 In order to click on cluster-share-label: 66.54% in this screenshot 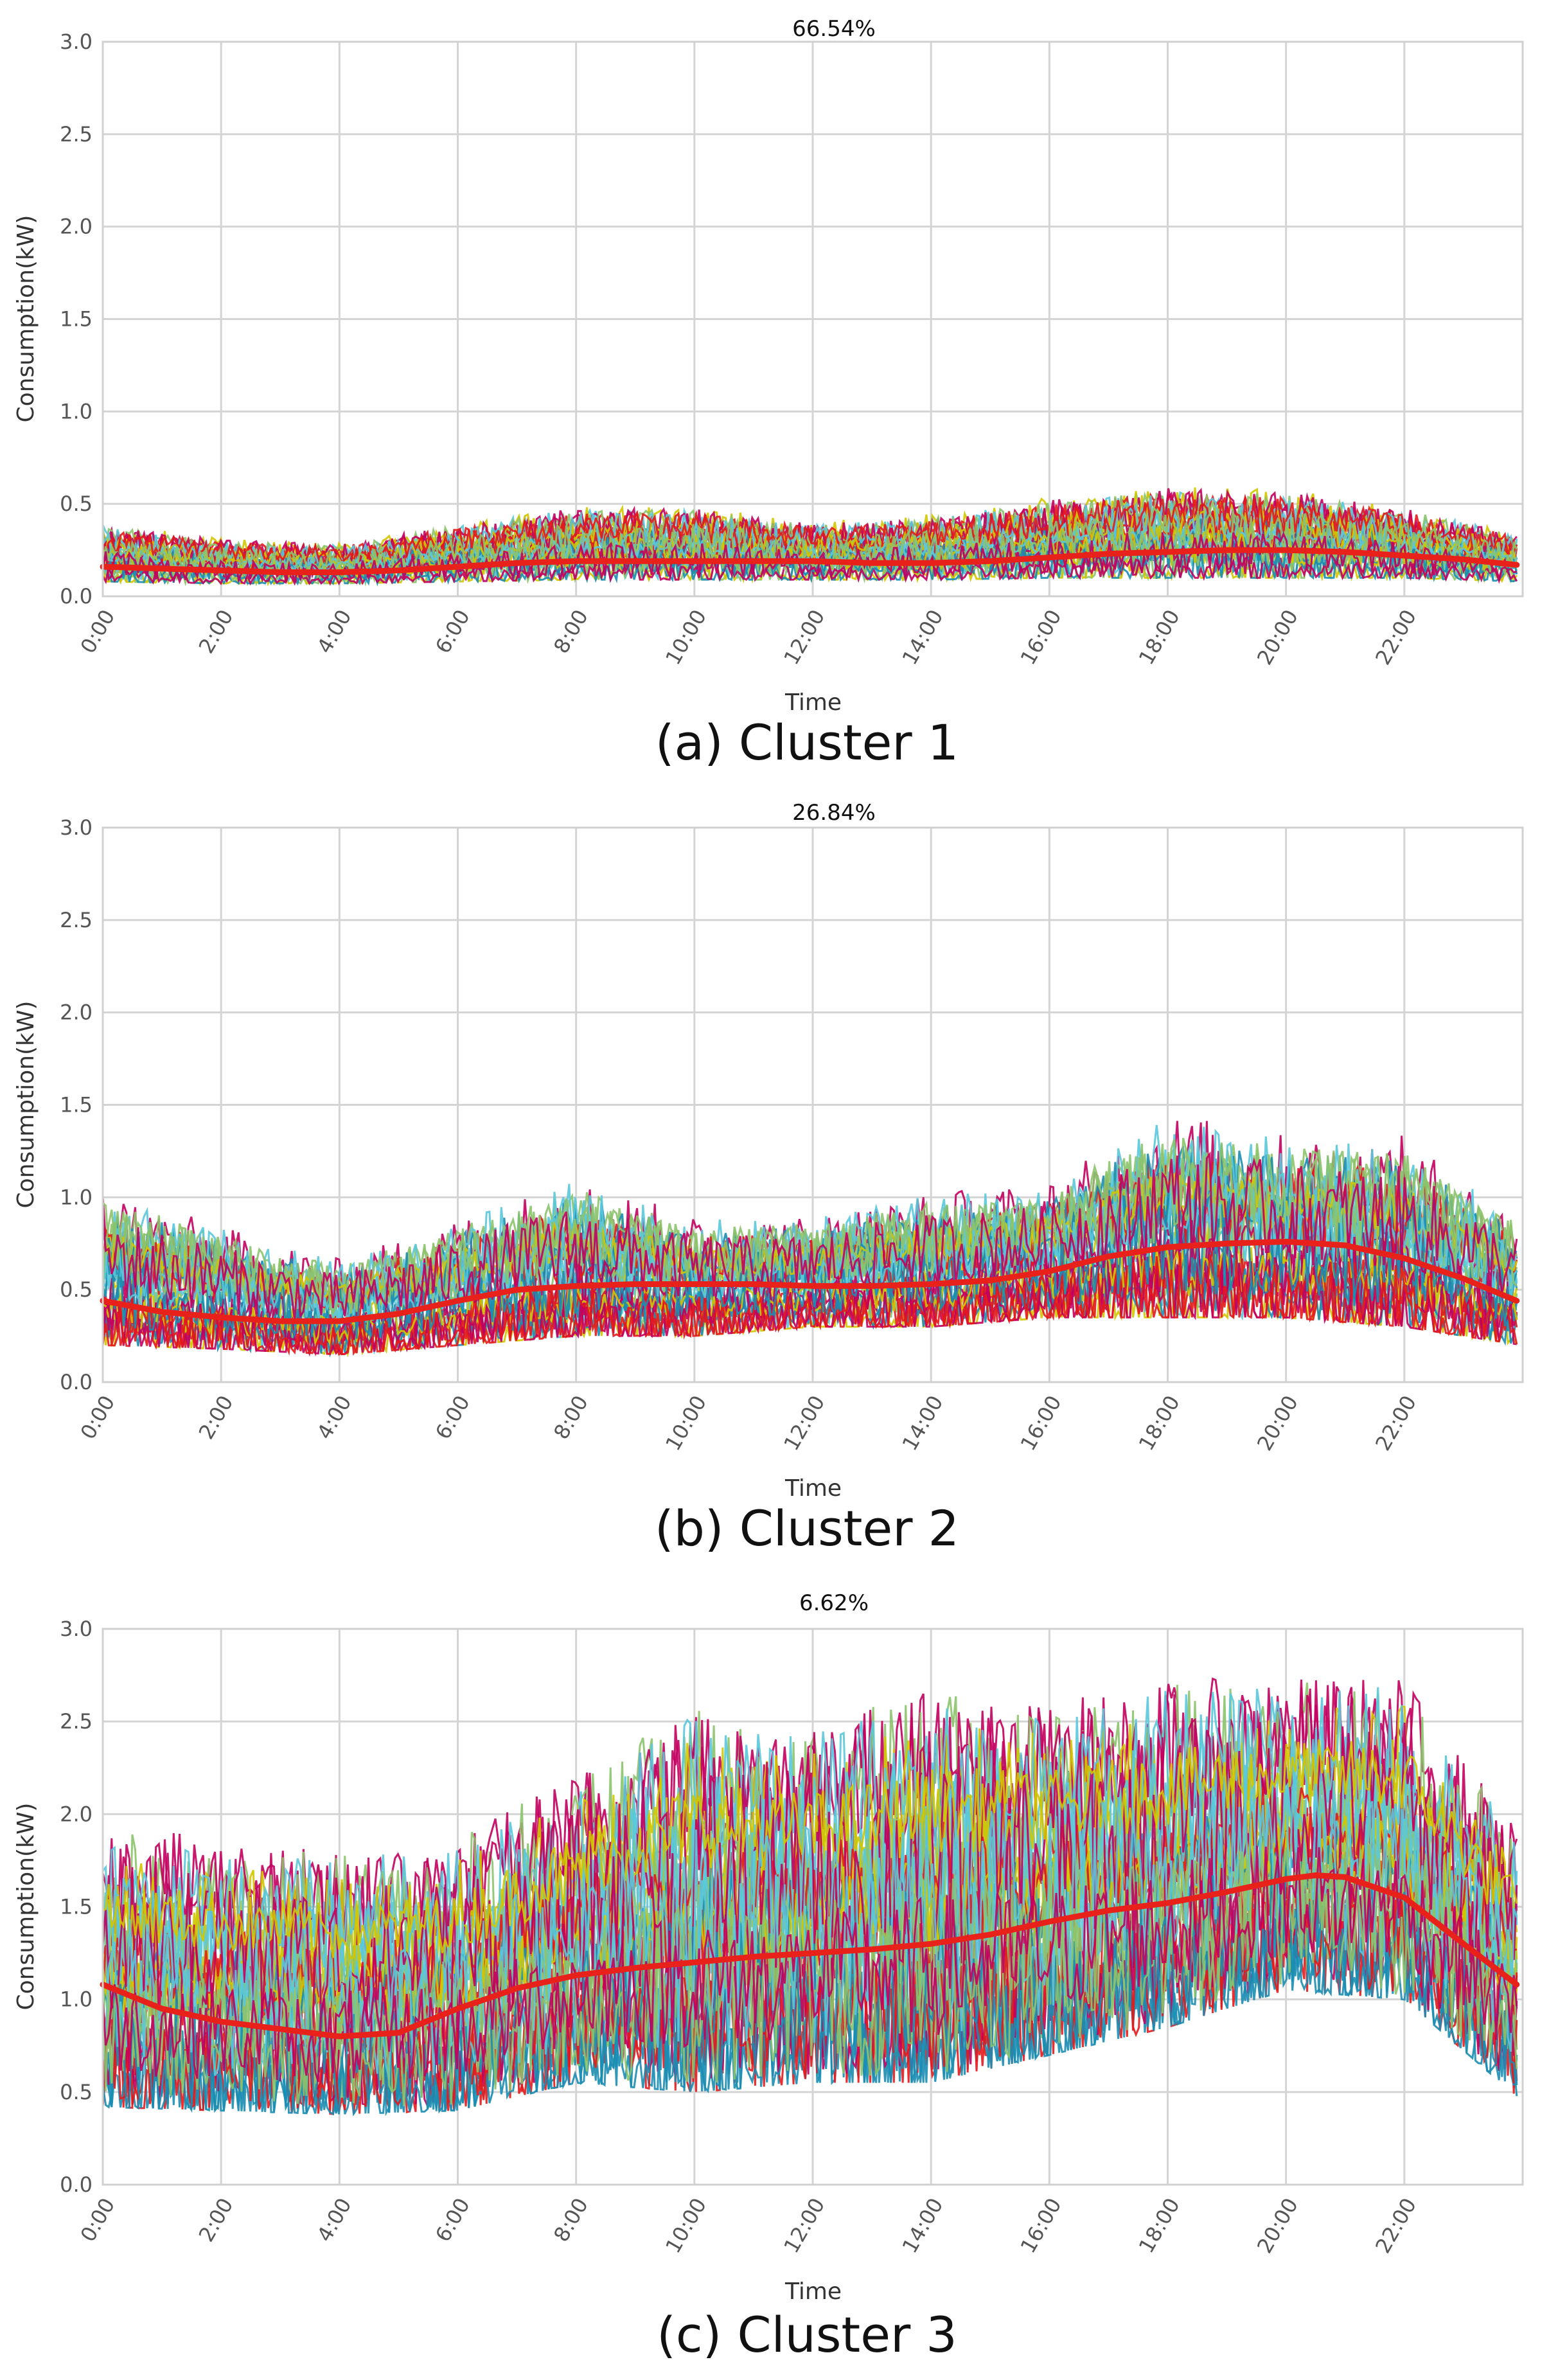, I will do `click(834, 29)`.